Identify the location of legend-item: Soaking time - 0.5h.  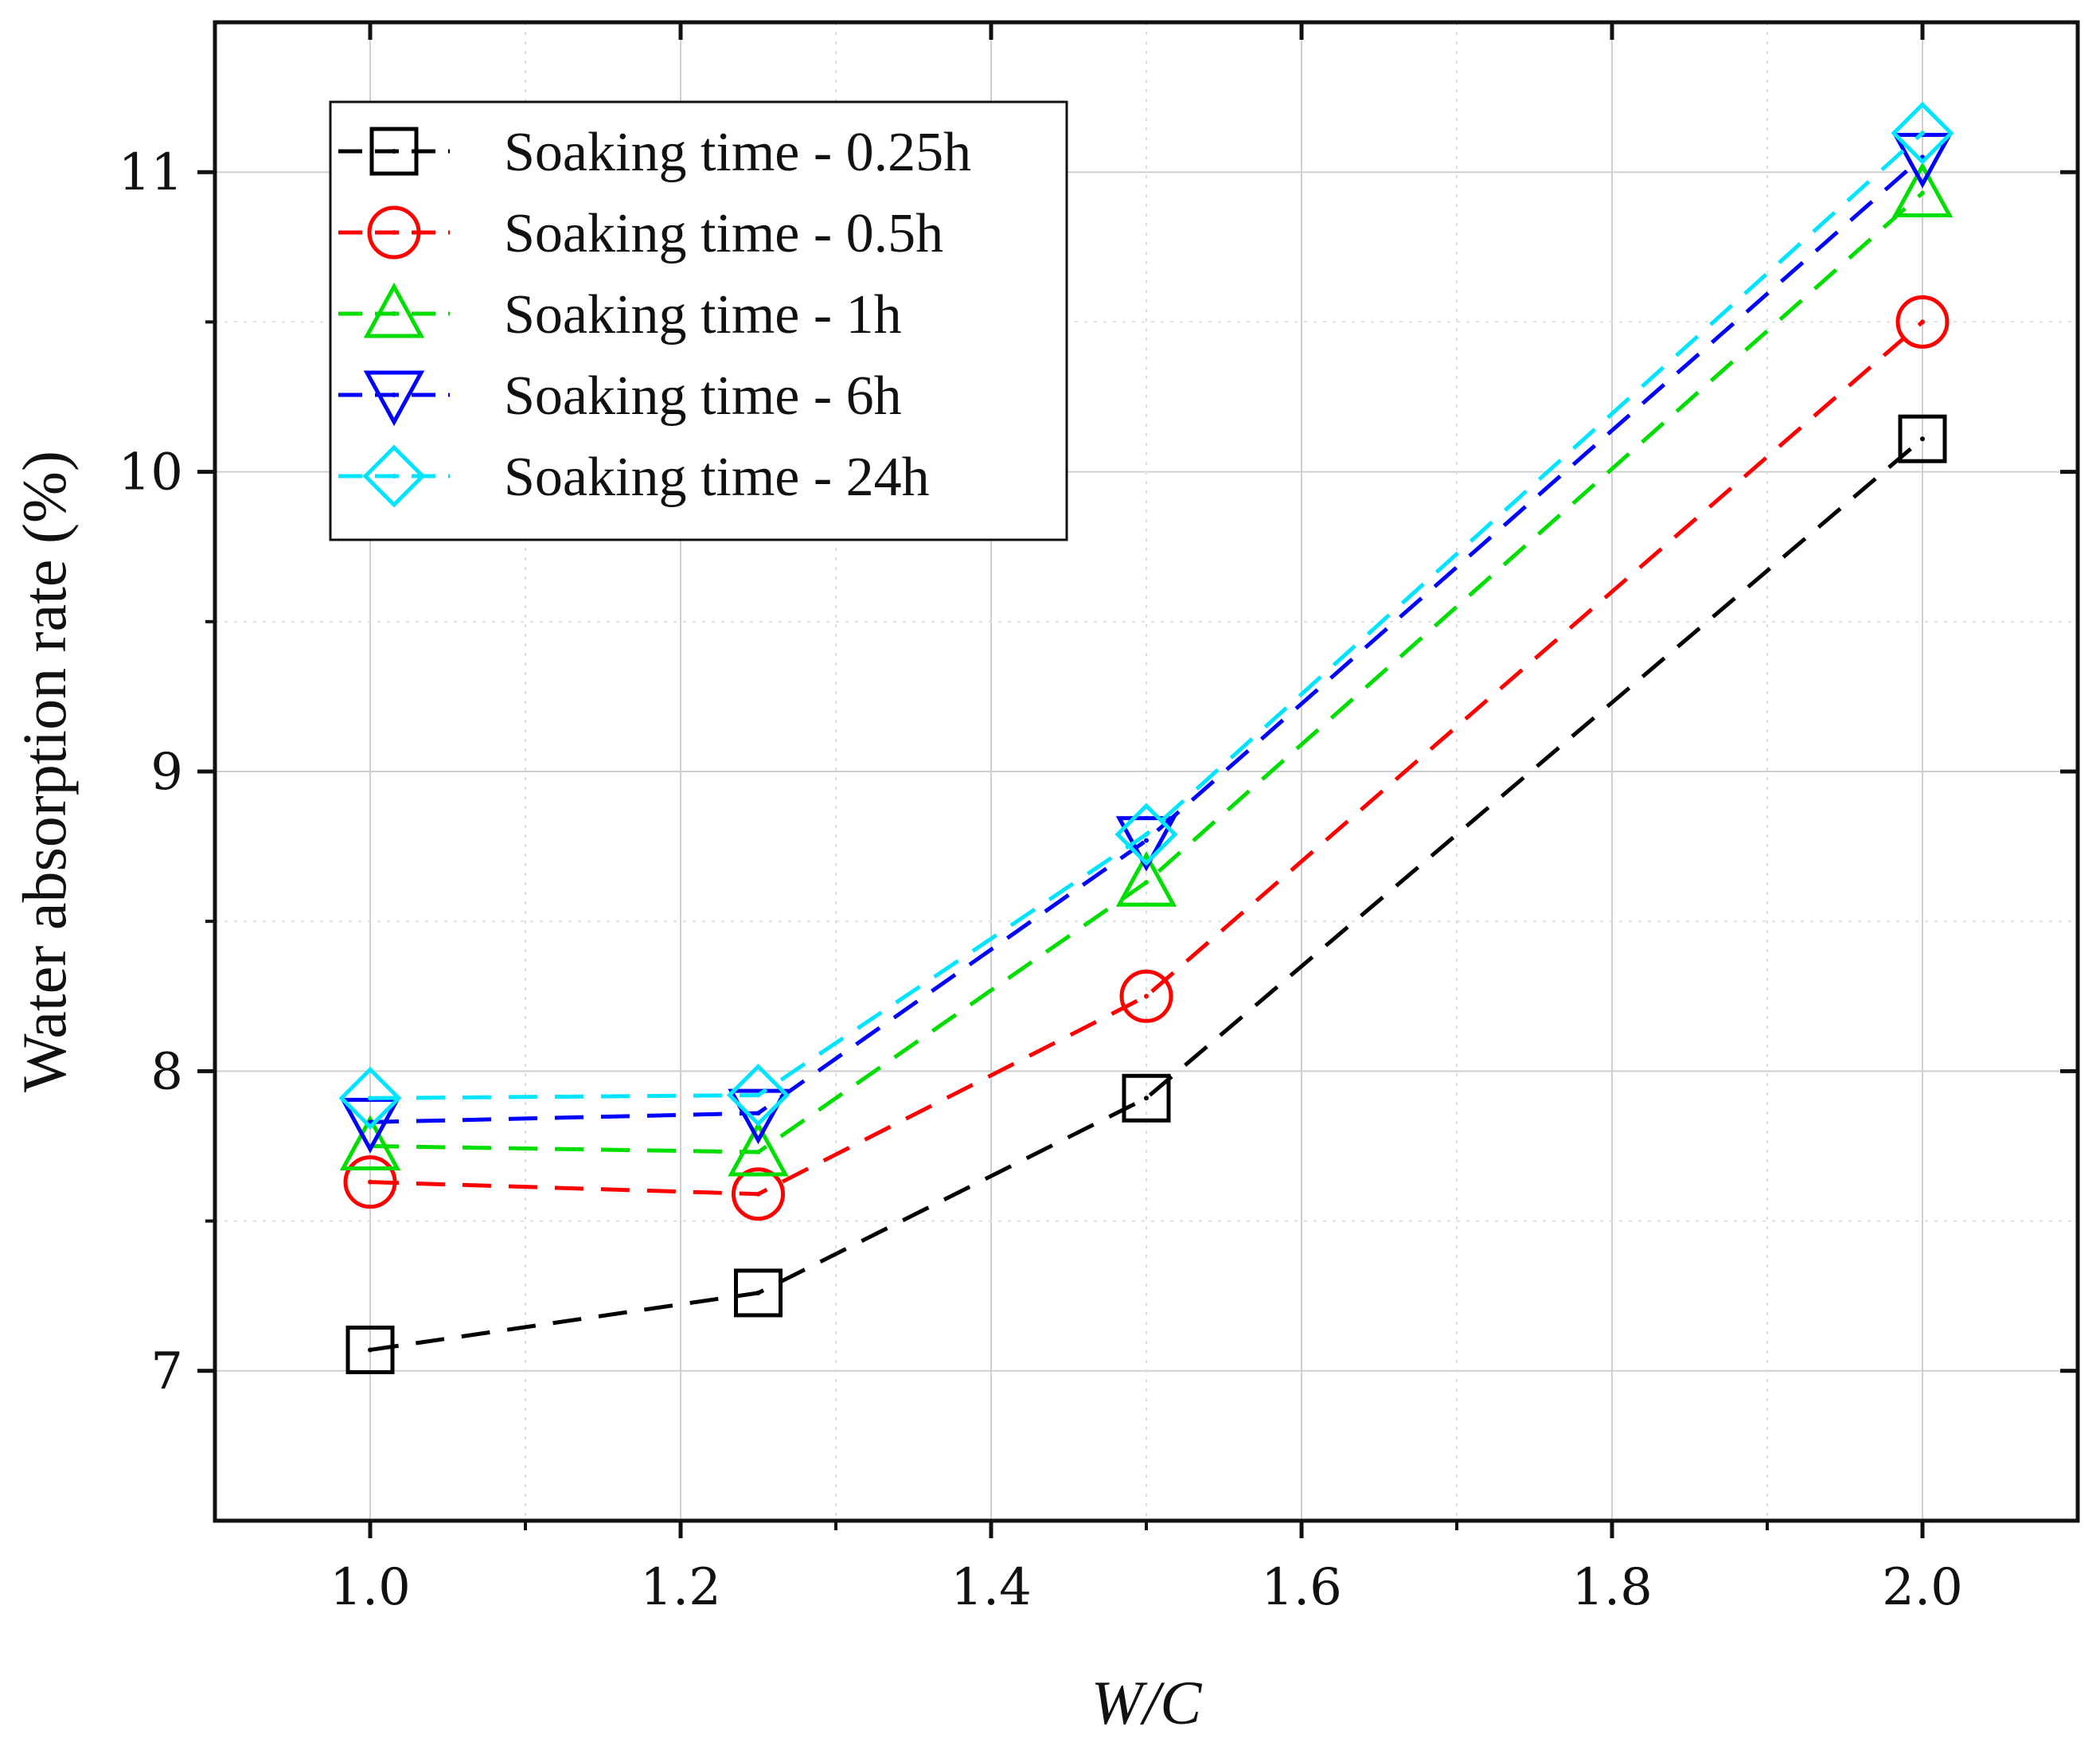
(640, 234).